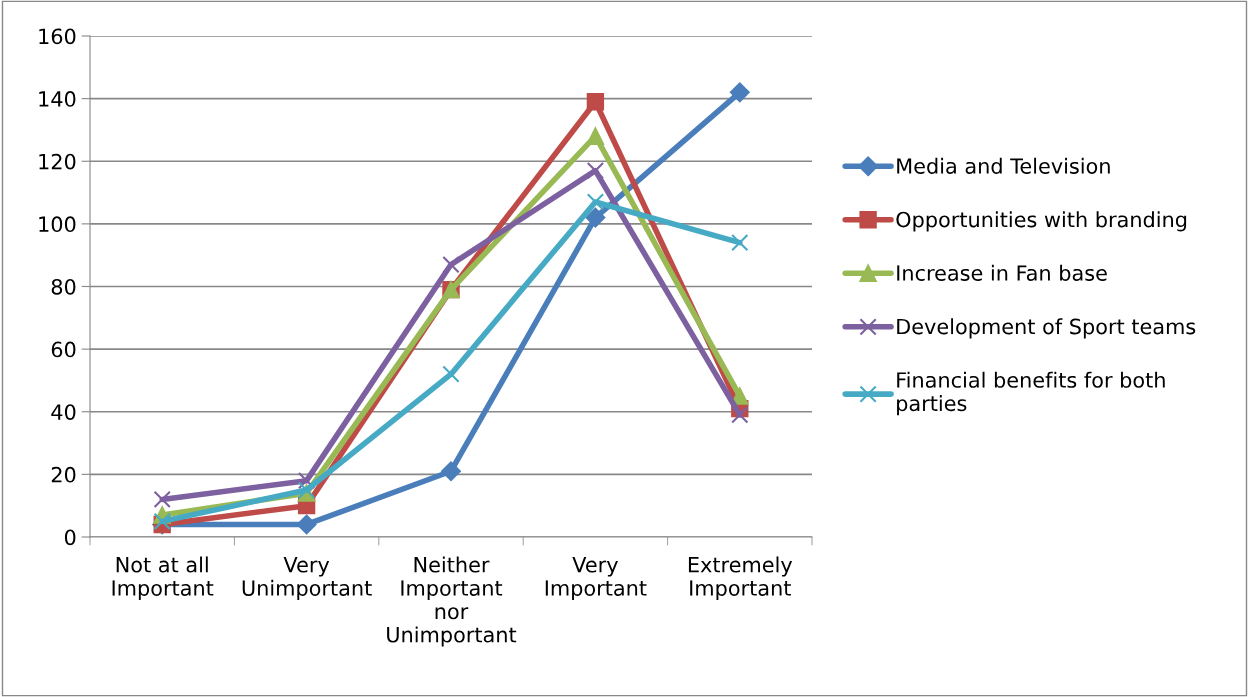  What do you see at coordinates (57, 99) in the screenshot?
I see `y-tick-label: 140` at bounding box center [57, 99].